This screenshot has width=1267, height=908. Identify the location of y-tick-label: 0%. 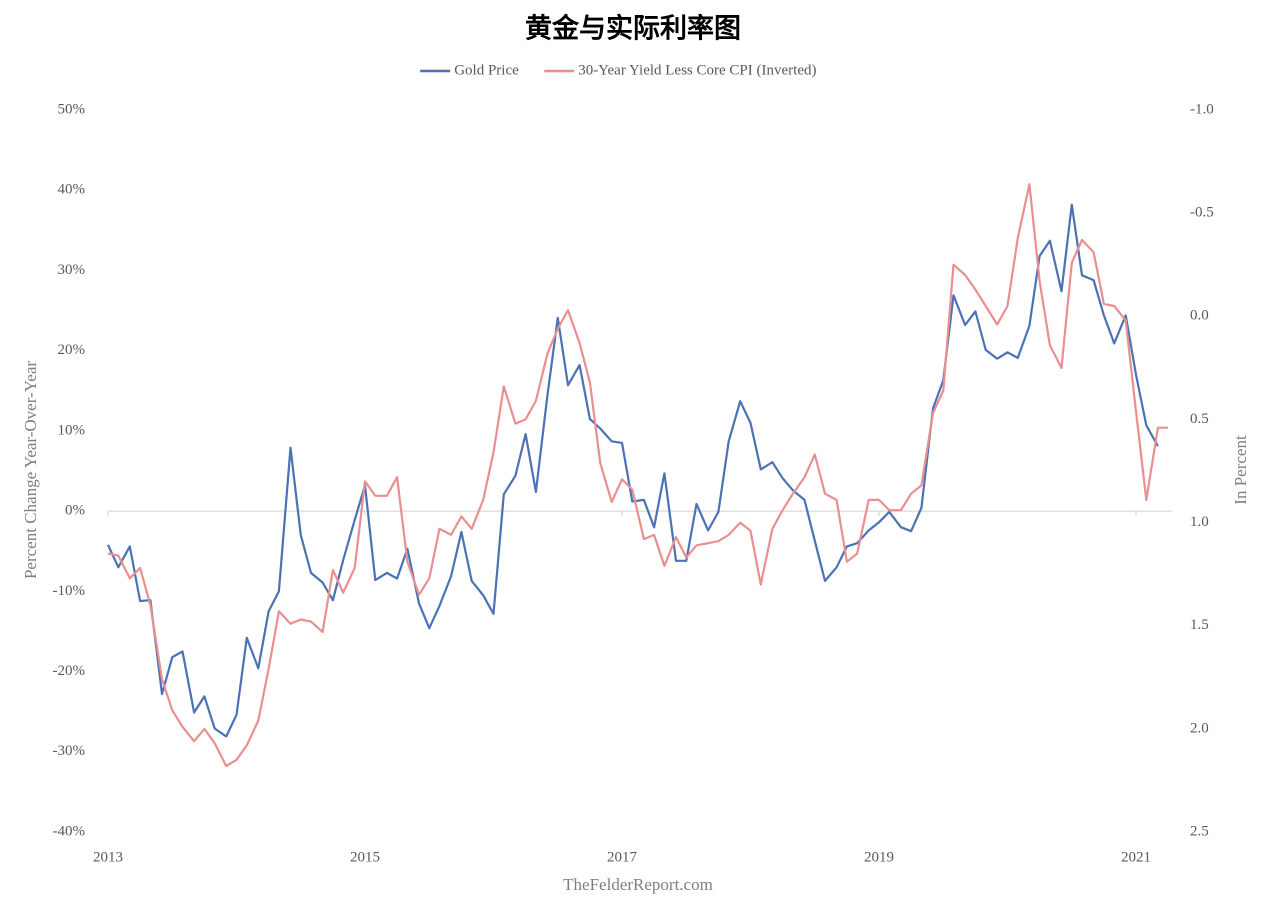
(75, 511).